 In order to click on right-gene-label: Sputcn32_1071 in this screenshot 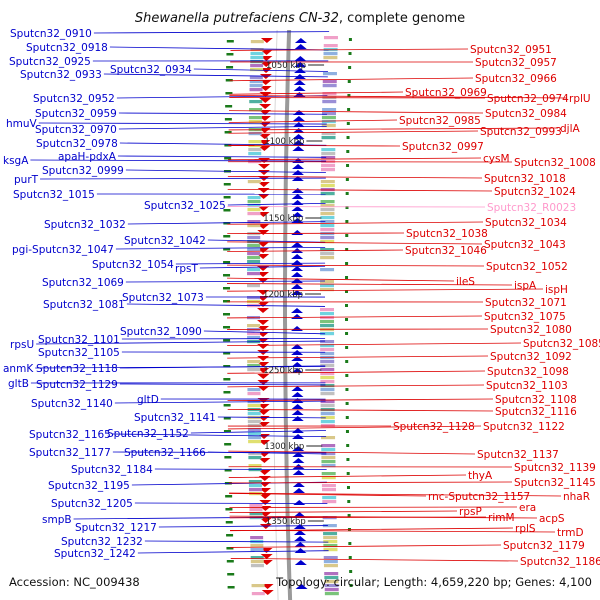, I will do `click(526, 303)`.